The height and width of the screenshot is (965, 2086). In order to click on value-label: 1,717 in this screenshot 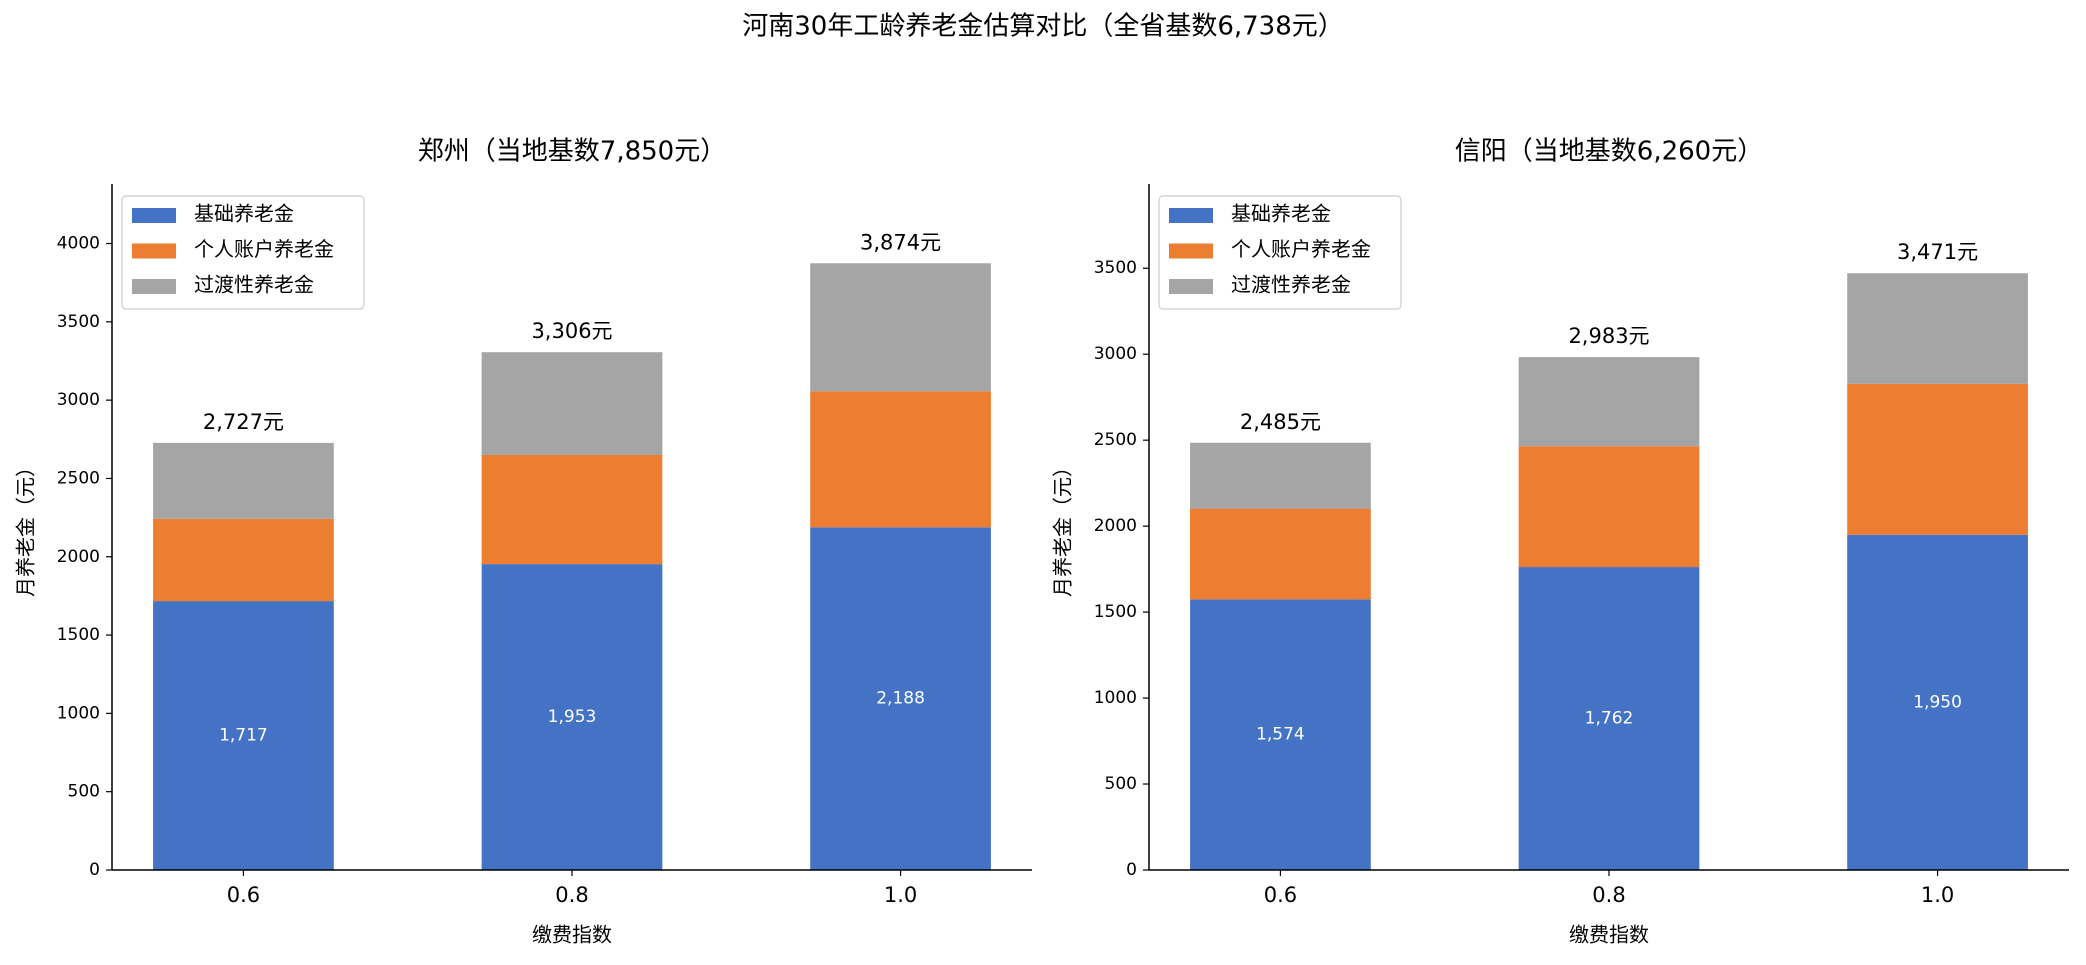, I will do `click(243, 736)`.